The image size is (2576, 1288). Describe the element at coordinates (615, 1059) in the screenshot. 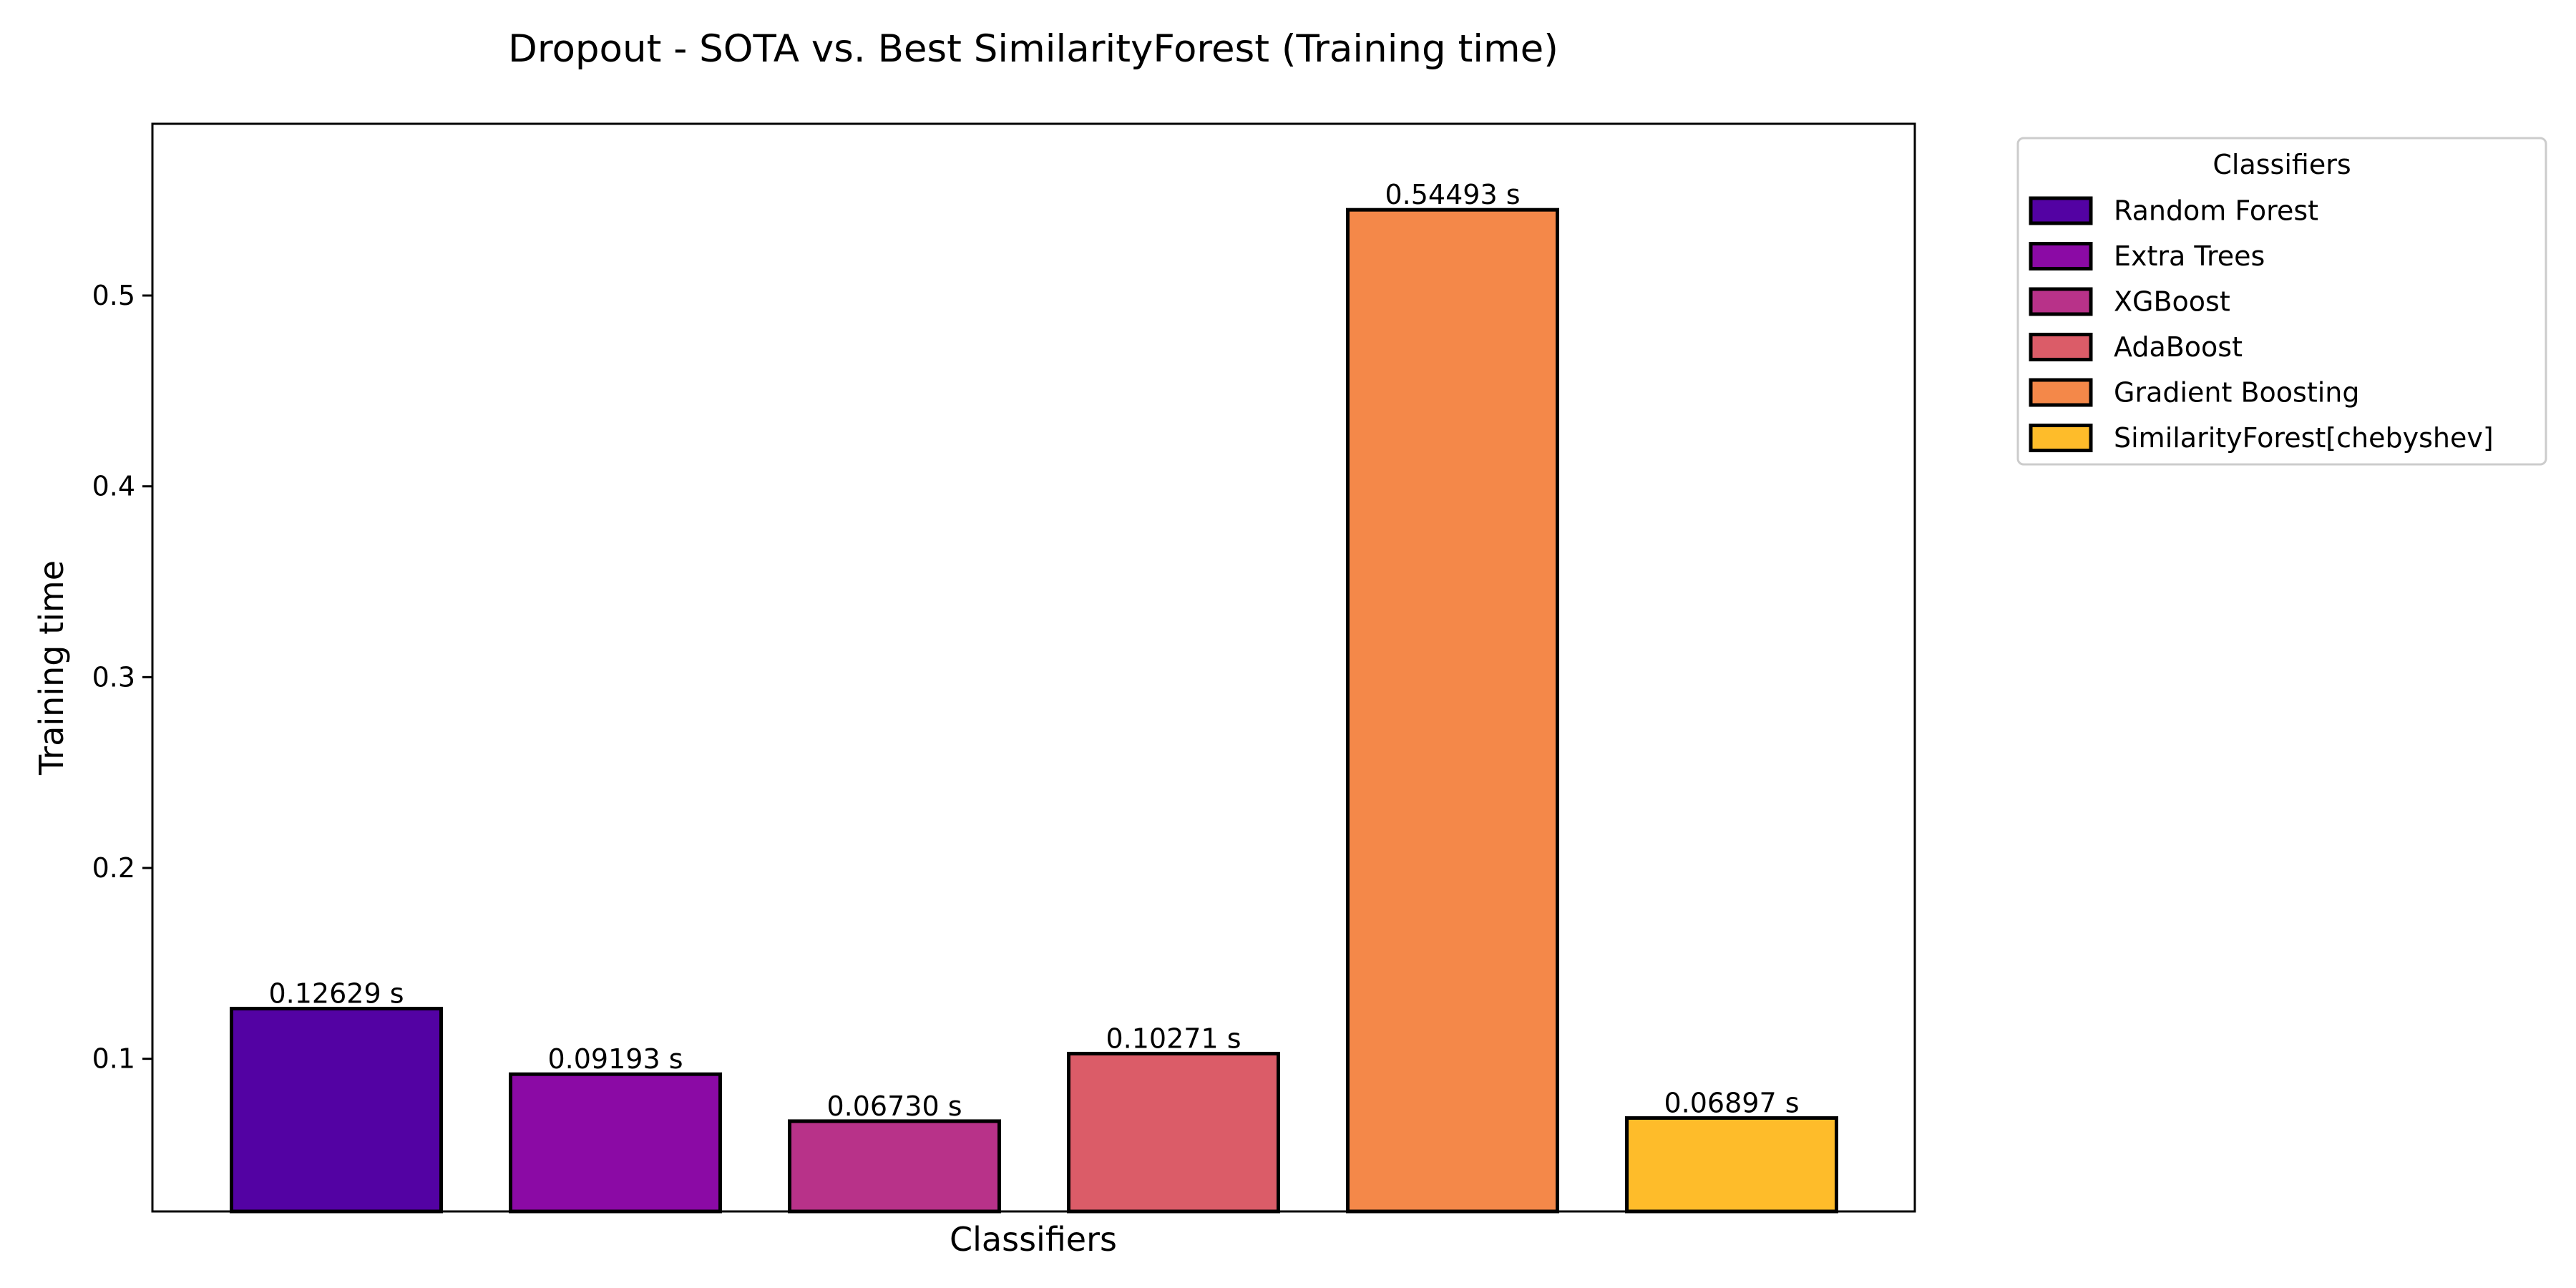

I see `bar-value-label: 0.09193 s` at that location.